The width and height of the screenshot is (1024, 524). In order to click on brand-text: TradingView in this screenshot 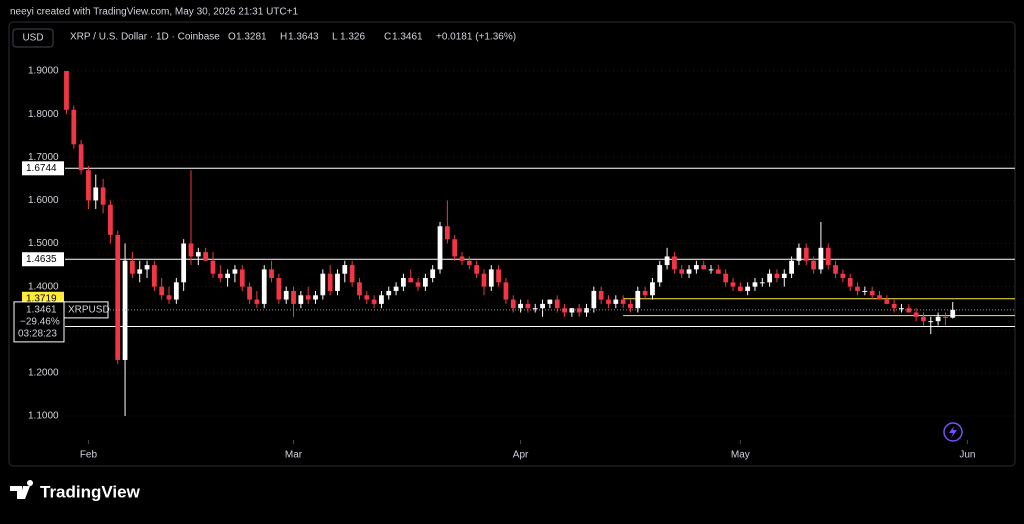, I will do `click(90, 491)`.